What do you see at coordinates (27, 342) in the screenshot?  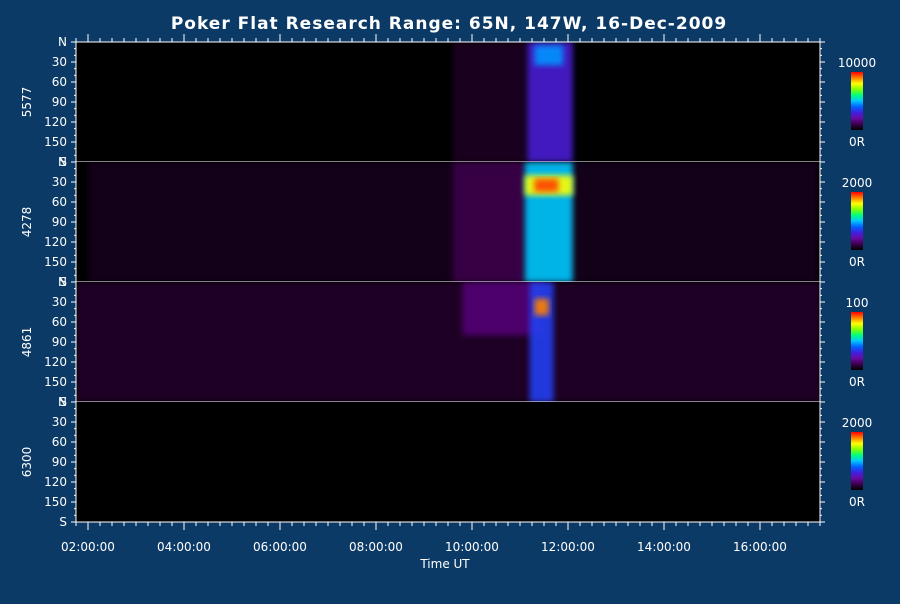 I see `panel-ylabel: 4861` at bounding box center [27, 342].